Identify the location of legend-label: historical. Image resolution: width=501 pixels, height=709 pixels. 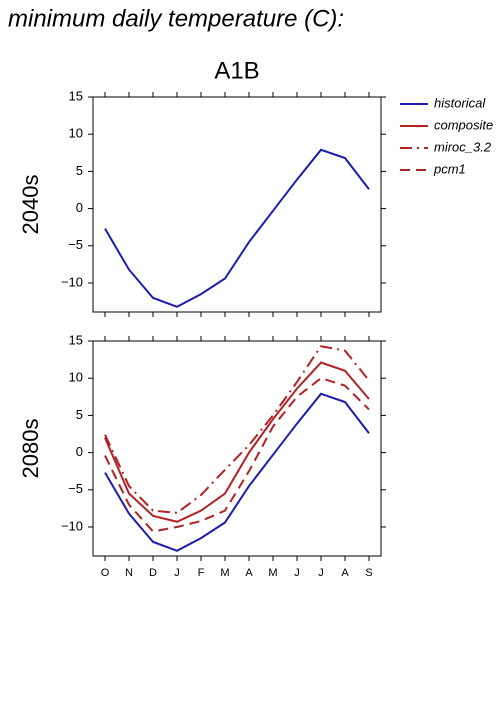
(460, 102).